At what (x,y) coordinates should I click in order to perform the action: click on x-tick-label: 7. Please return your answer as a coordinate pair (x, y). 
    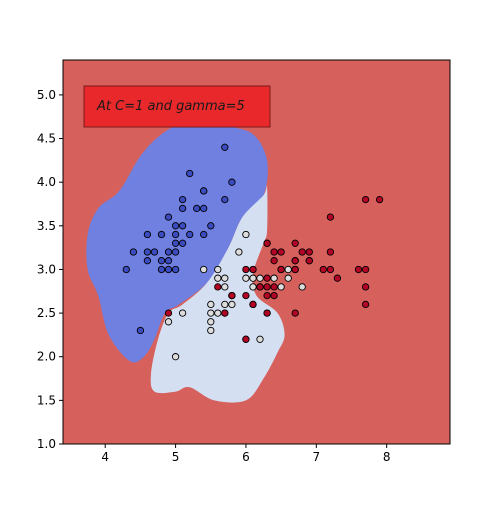
    Looking at the image, I should click on (316, 457).